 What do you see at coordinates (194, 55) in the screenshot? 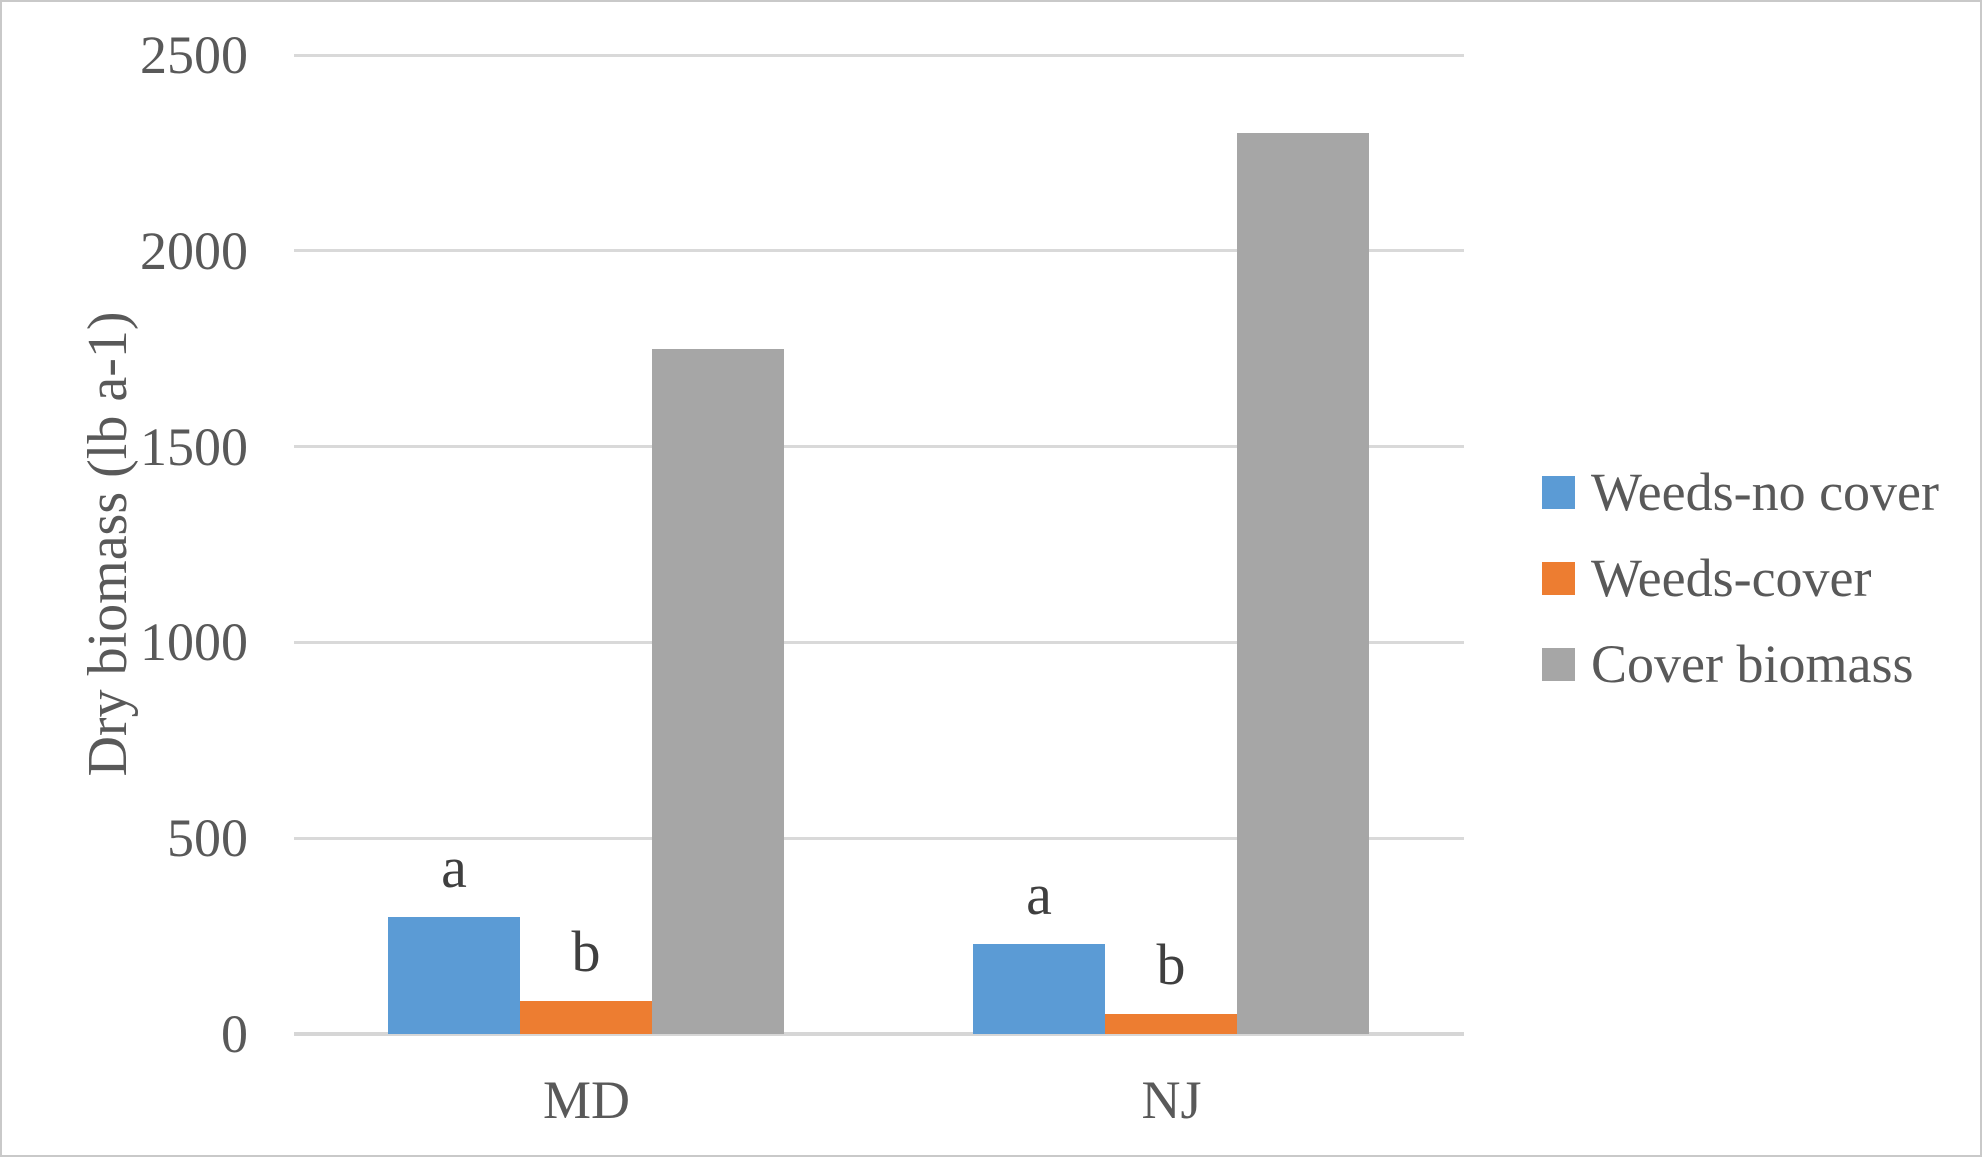
I see `y-tick-label-2500: 2500` at bounding box center [194, 55].